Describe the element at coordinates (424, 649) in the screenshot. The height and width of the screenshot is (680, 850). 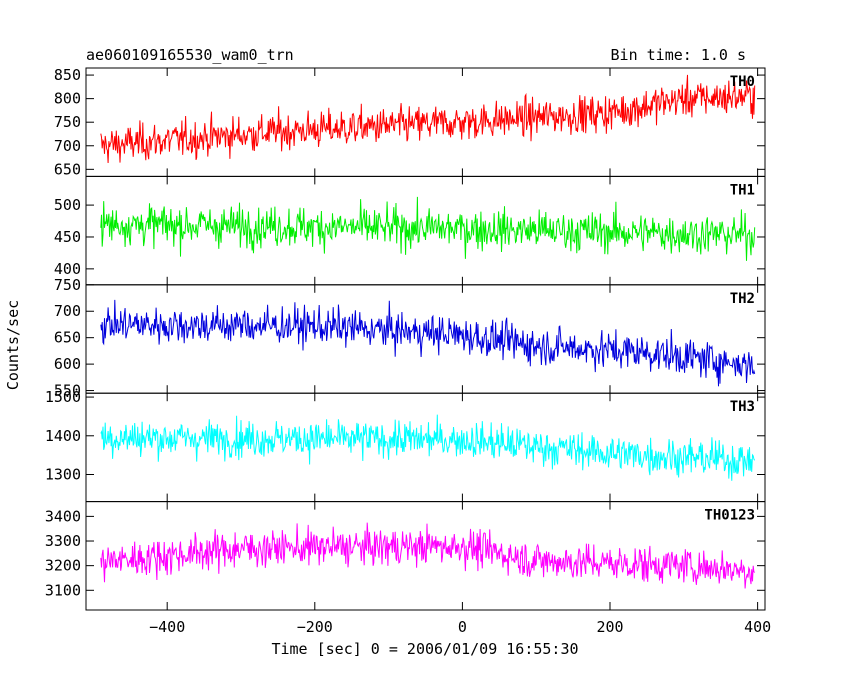
I see `x-axis-label: Time [sec] 0 = 2006/01/09 16:55:30` at that location.